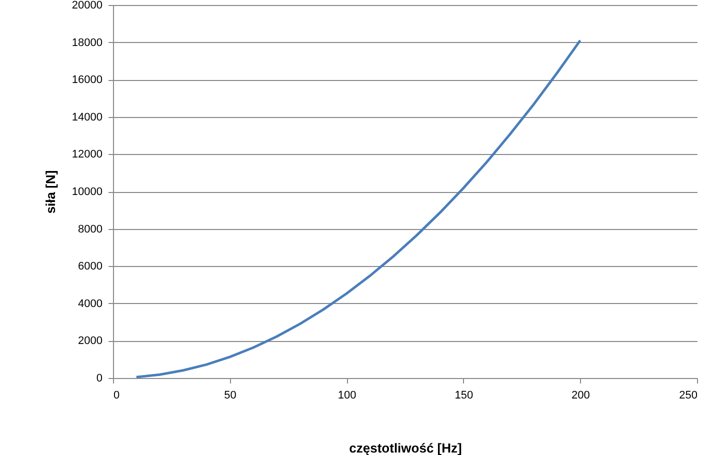 The image size is (712, 455). What do you see at coordinates (117, 396) in the screenshot?
I see `x-tick-label: 0` at bounding box center [117, 396].